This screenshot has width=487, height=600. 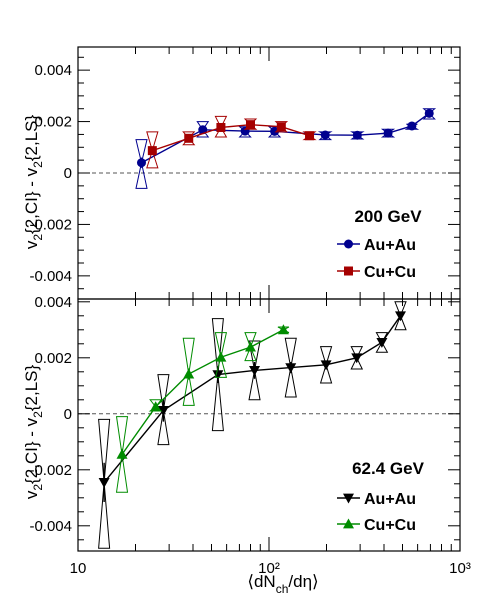 What do you see at coordinates (78, 568) in the screenshot?
I see `x-tick-label: 10` at bounding box center [78, 568].